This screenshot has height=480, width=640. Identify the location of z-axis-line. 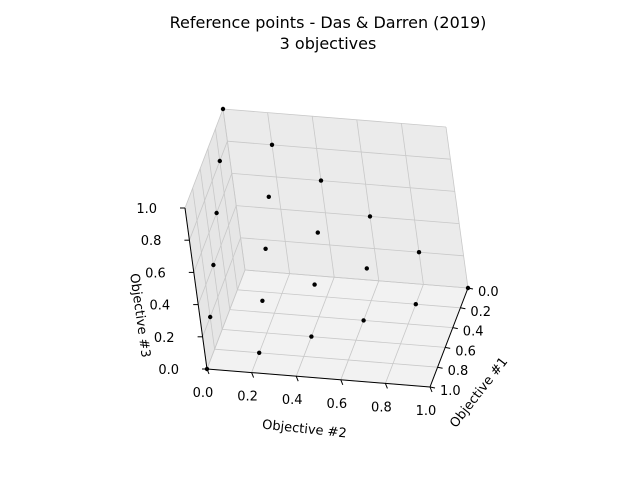
(196, 288).